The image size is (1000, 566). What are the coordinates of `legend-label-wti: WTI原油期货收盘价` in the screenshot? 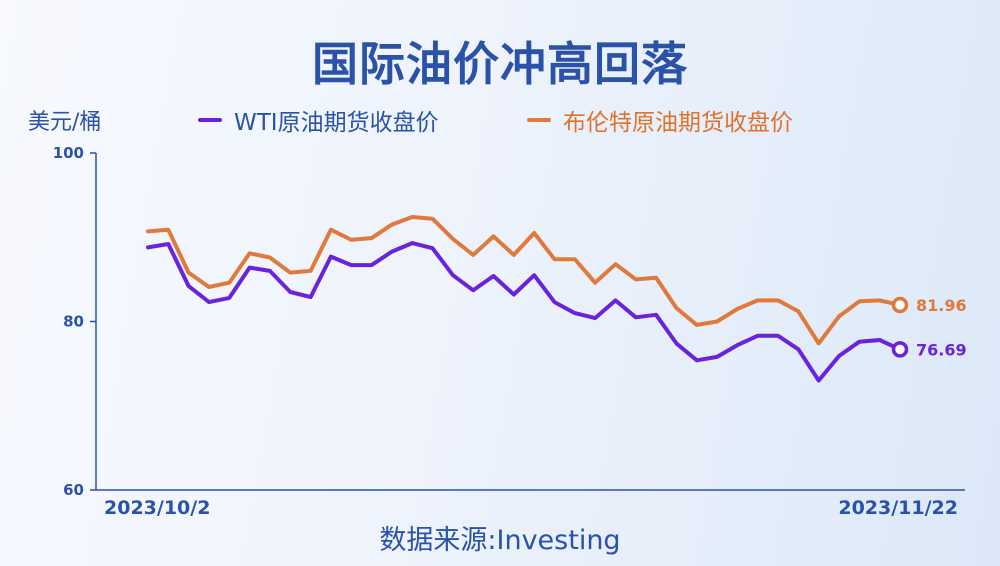 It's located at (336, 123).